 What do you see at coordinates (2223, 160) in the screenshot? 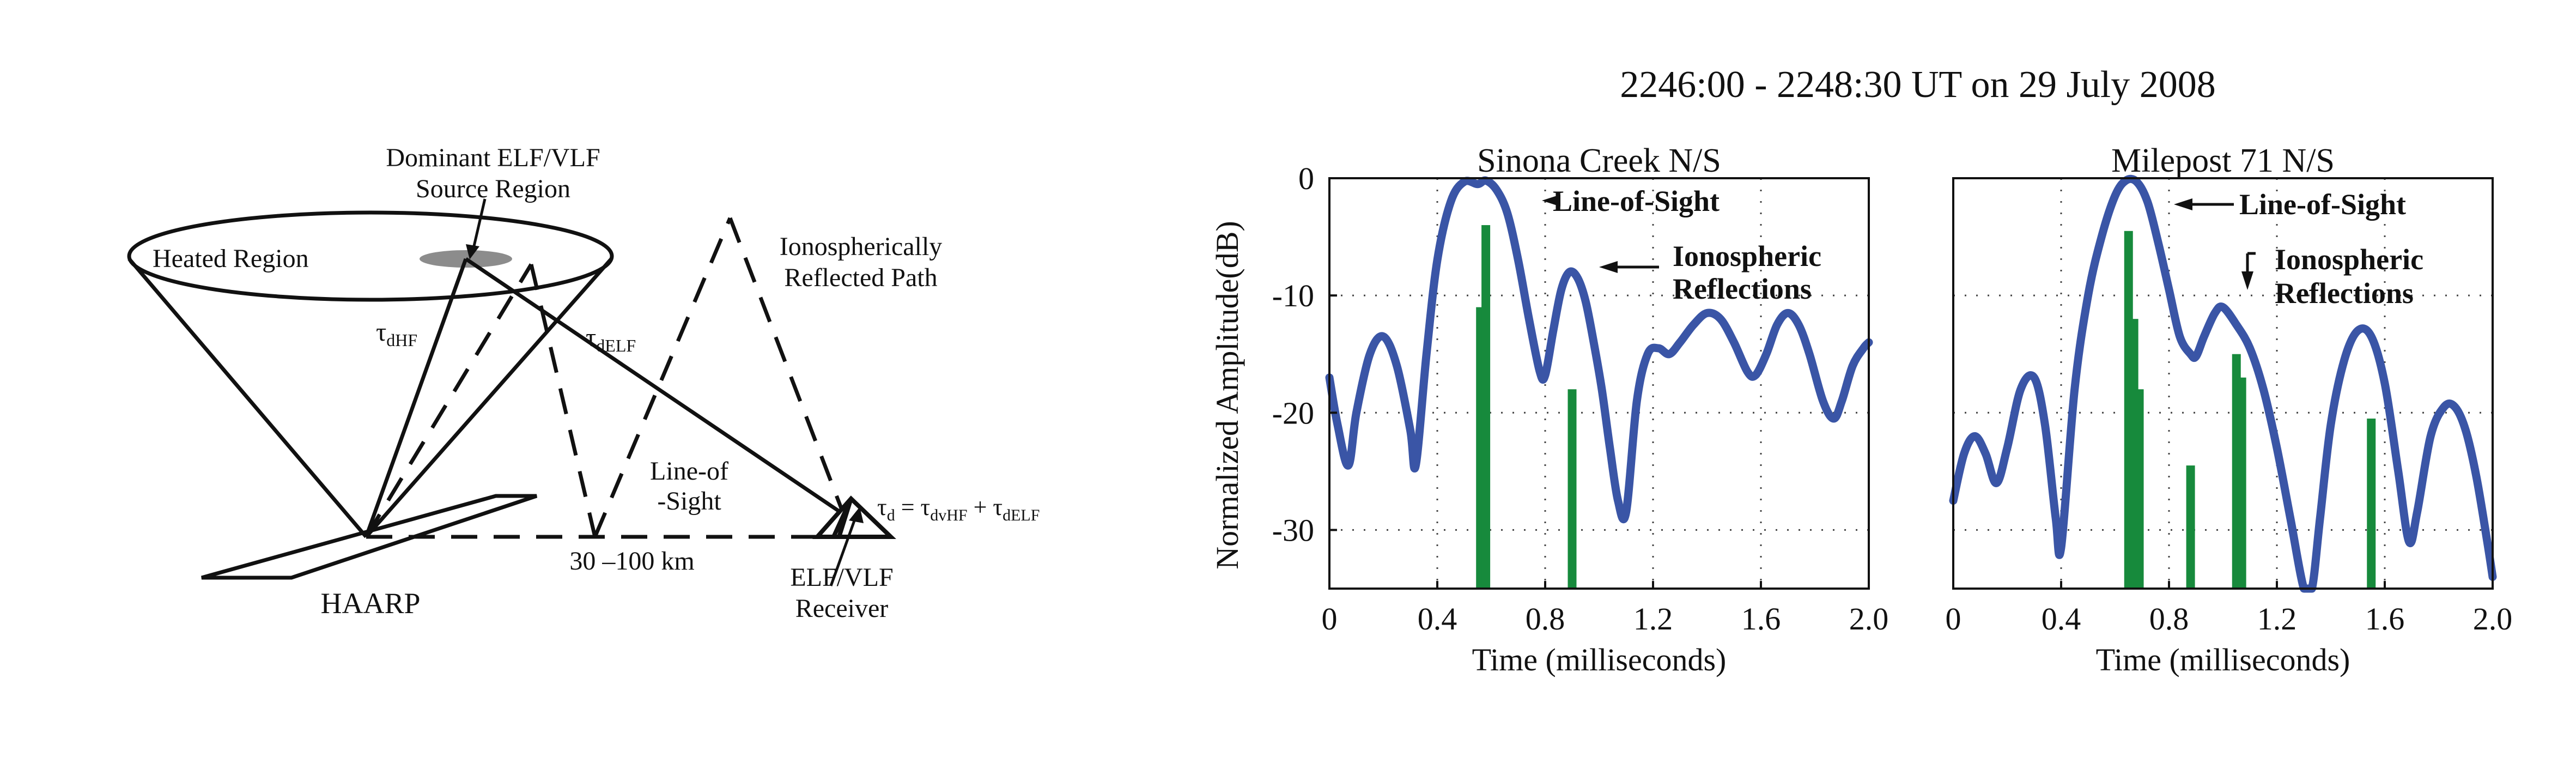
I see `chart-title: Milepost 71 N/S` at bounding box center [2223, 160].